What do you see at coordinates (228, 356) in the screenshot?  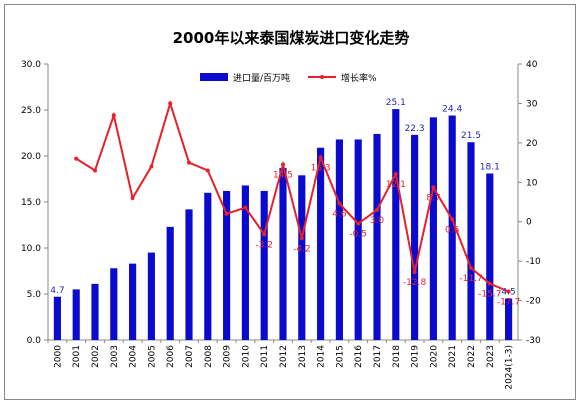 I see `x-tick-label: 2009` at bounding box center [228, 356].